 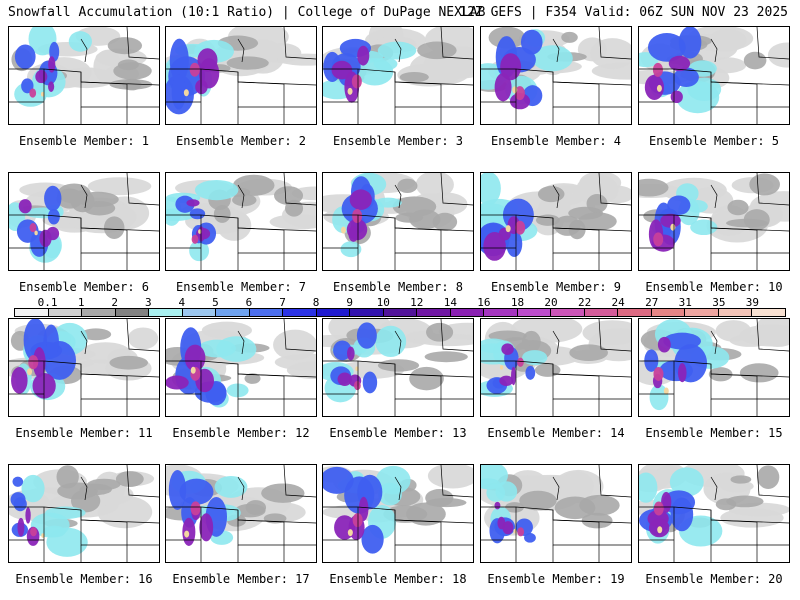 I want to click on colorbar-tick-label: 24, so click(x=618, y=302).